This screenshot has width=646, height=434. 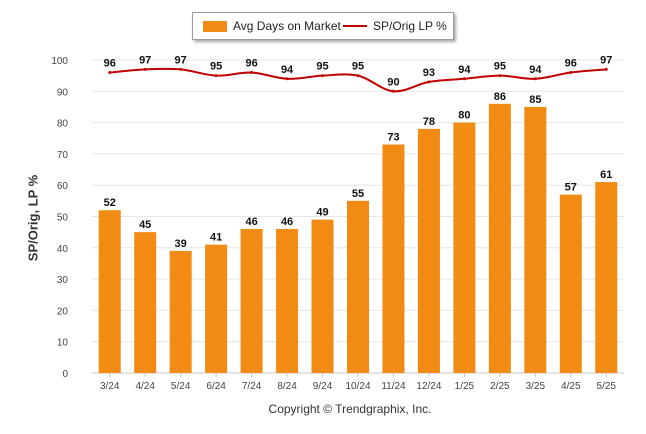 I want to click on y-tick-label: 60, so click(x=63, y=186).